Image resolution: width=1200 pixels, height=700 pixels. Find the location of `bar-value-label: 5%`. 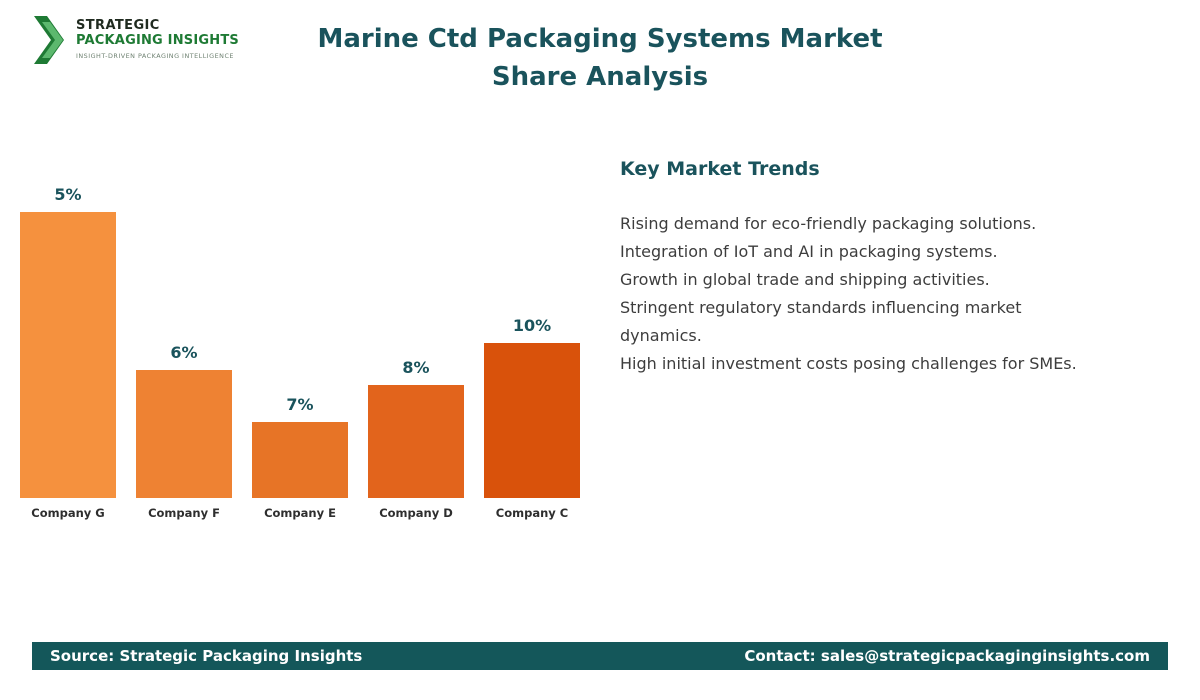

bar-value-label: 5% is located at coordinates (68, 194).